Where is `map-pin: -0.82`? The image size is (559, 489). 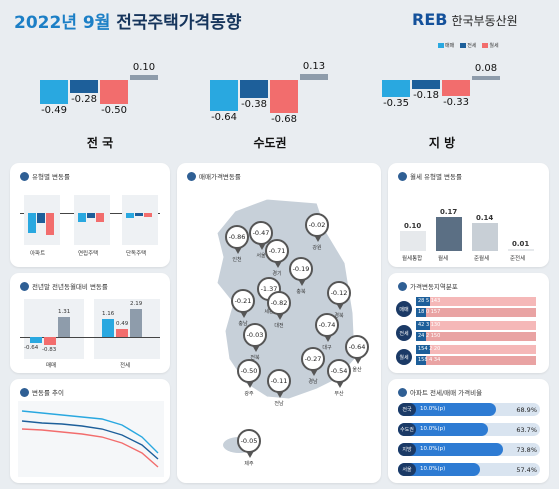 map-pin: -0.82 is located at coordinates (279, 305).